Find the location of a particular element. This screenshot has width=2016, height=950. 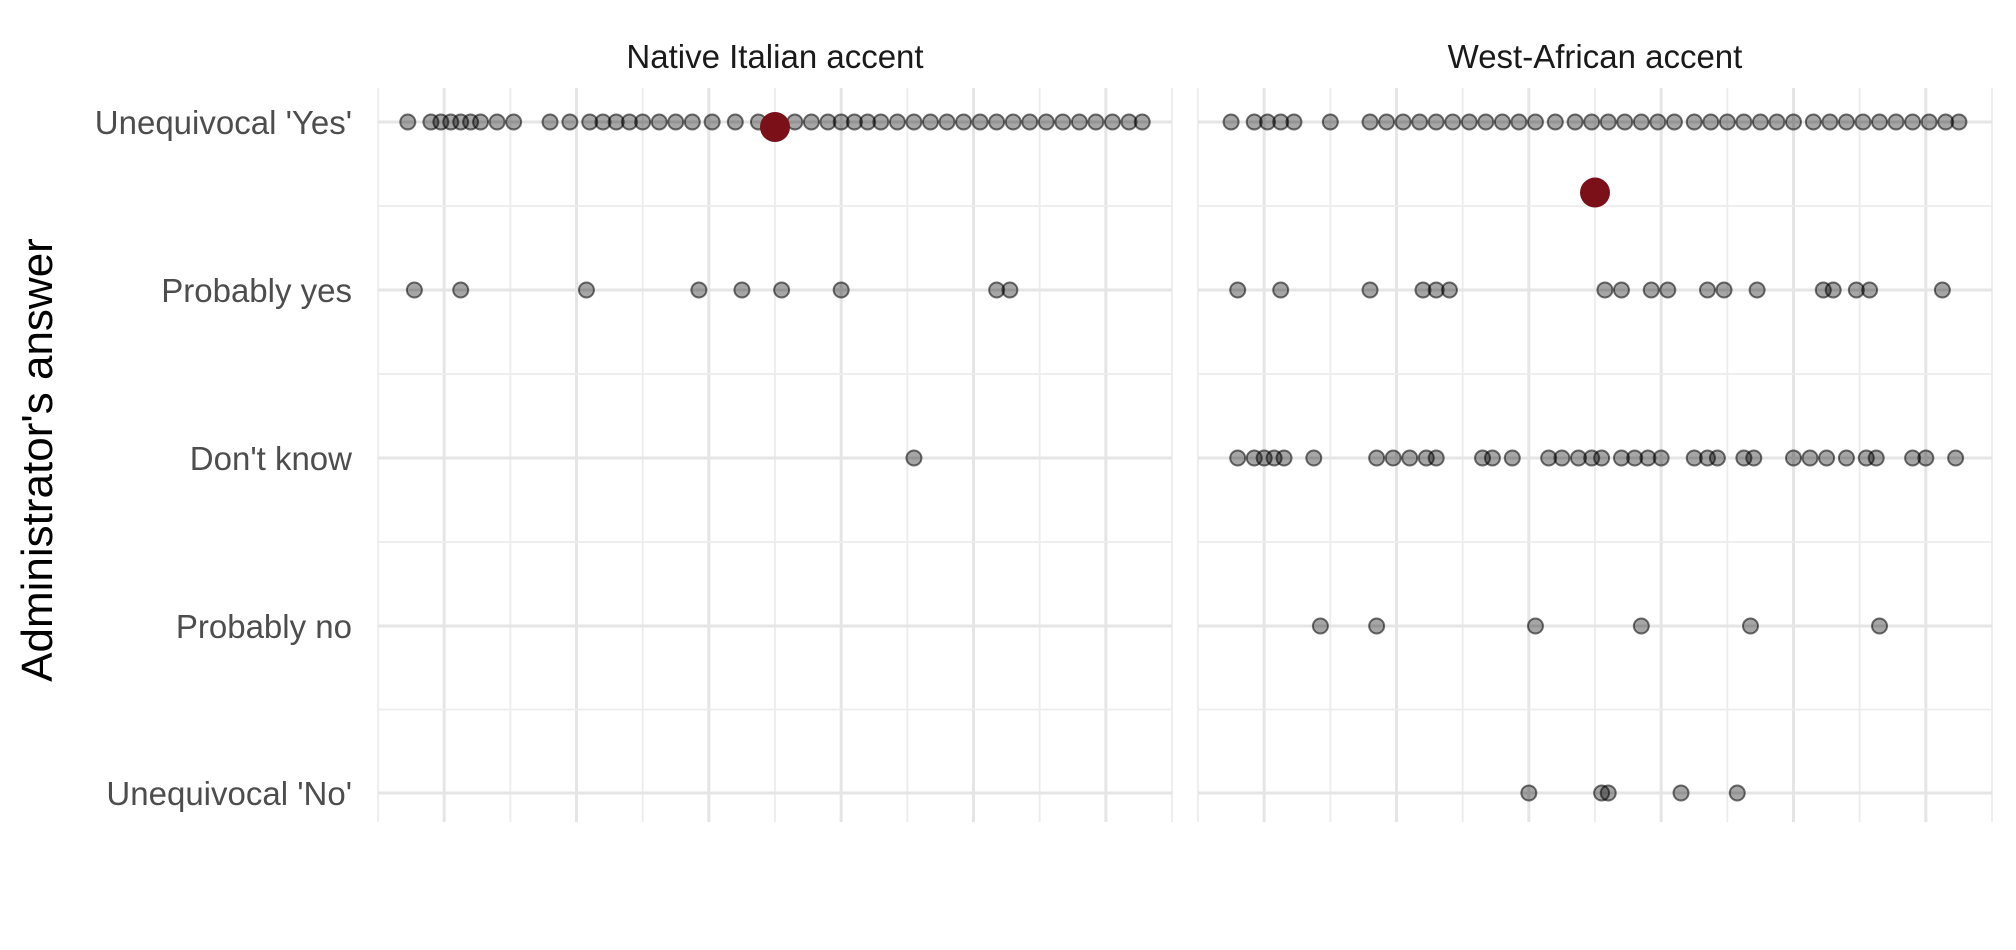

y-tick-label: Probably yes is located at coordinates (256, 290).